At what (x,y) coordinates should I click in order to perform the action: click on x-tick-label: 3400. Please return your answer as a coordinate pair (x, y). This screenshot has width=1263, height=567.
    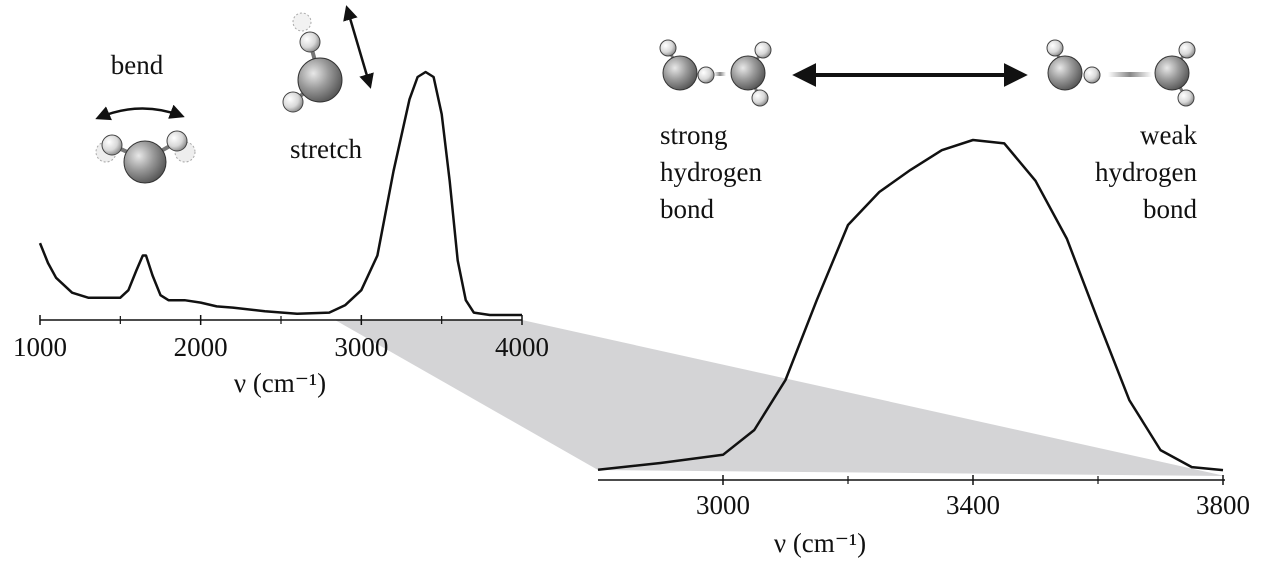
    Looking at the image, I should click on (973, 505).